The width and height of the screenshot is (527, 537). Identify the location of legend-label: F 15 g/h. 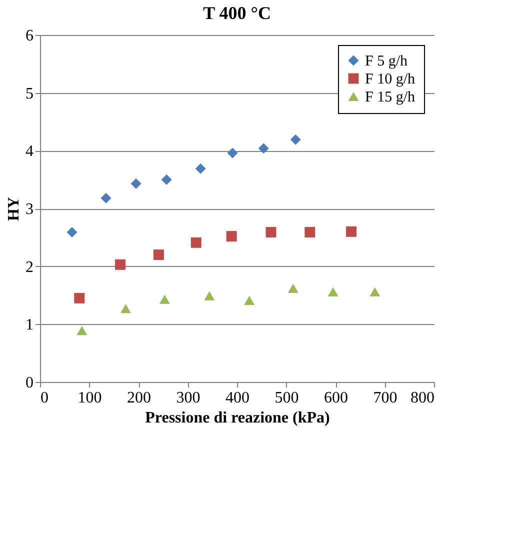
(390, 98).